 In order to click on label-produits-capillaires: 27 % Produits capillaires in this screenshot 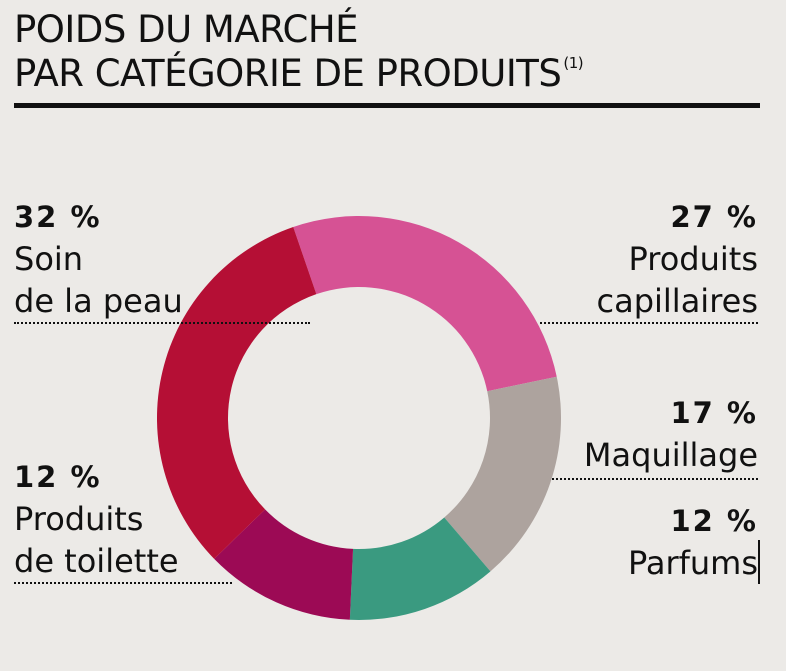, I will do `click(678, 259)`.